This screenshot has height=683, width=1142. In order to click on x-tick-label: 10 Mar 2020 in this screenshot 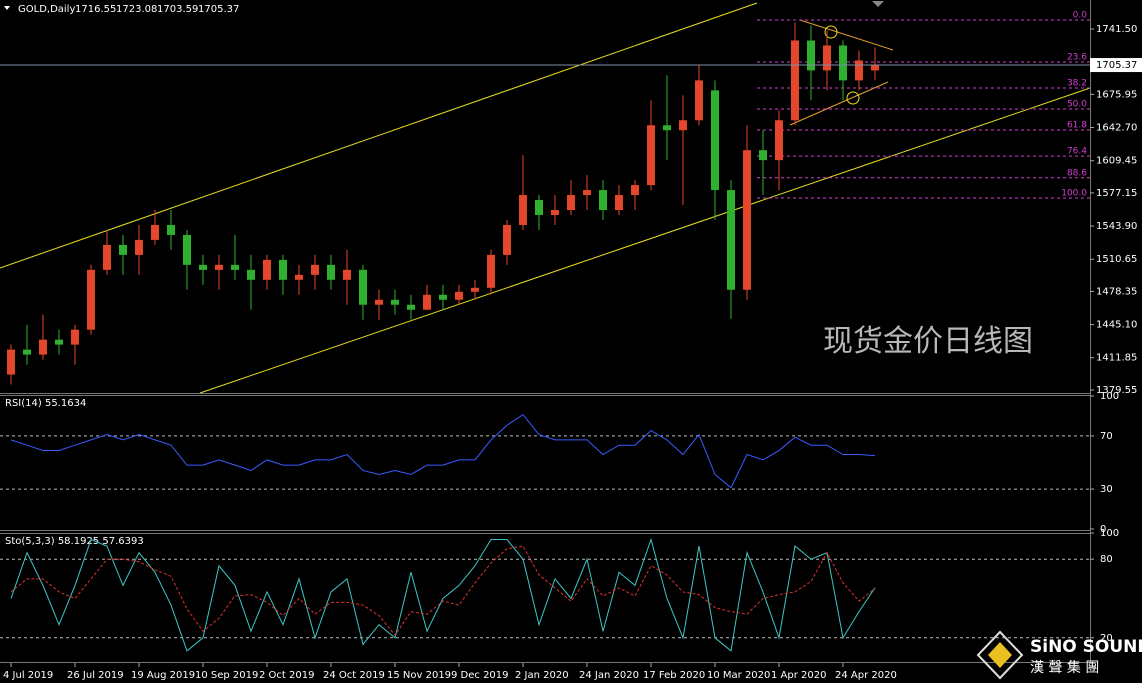, I will do `click(738, 675)`.